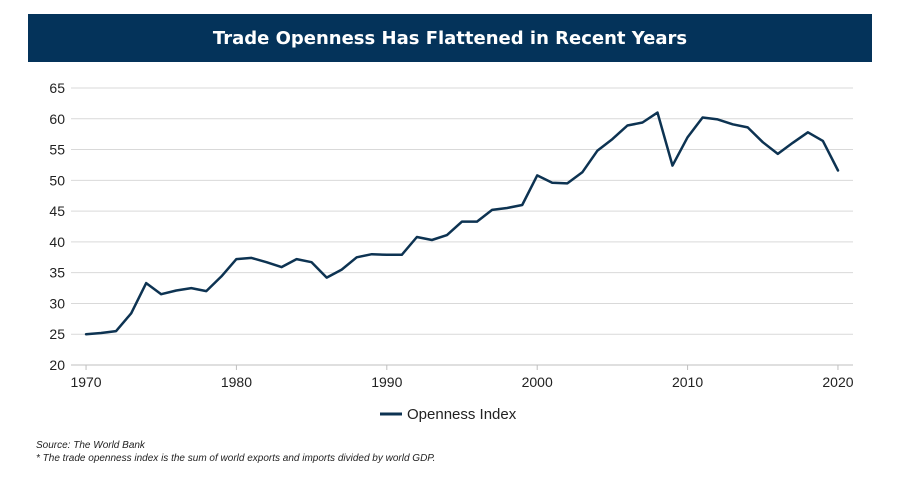 This screenshot has height=480, width=900. Describe the element at coordinates (57, 150) in the screenshot. I see `y-tick-label: 55` at that location.